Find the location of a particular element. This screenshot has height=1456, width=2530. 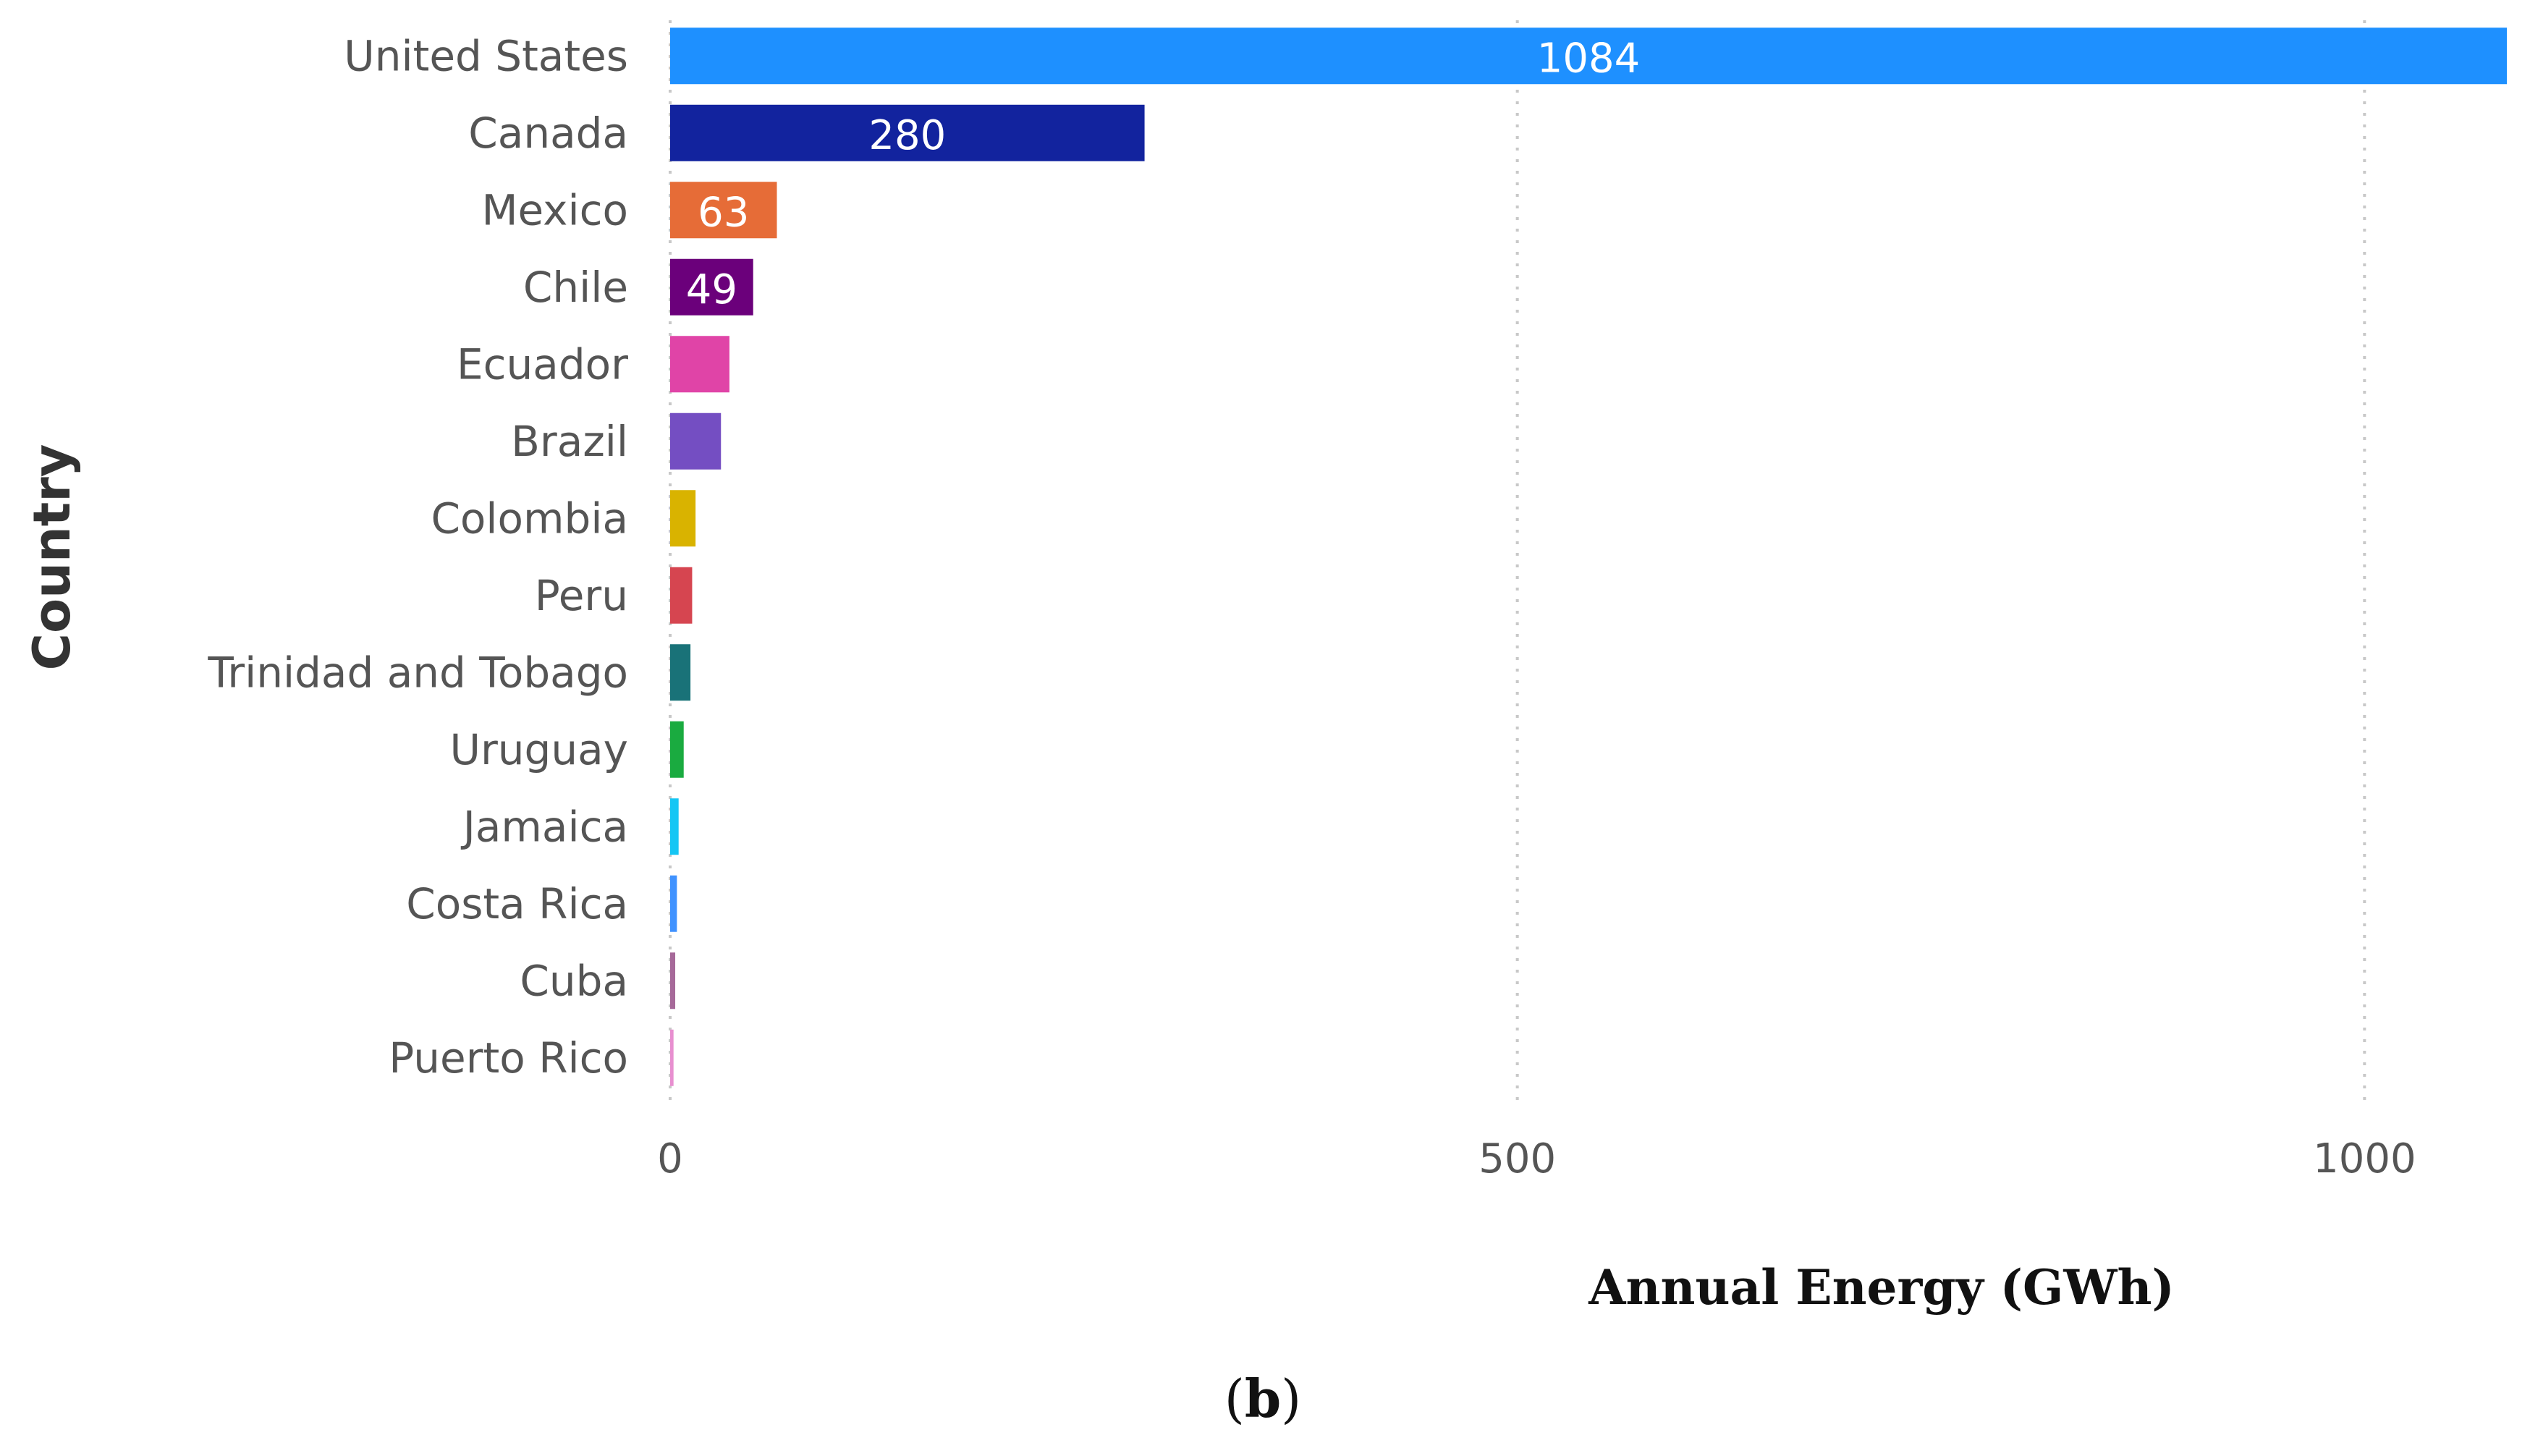

bar-chile is located at coordinates (711, 287).